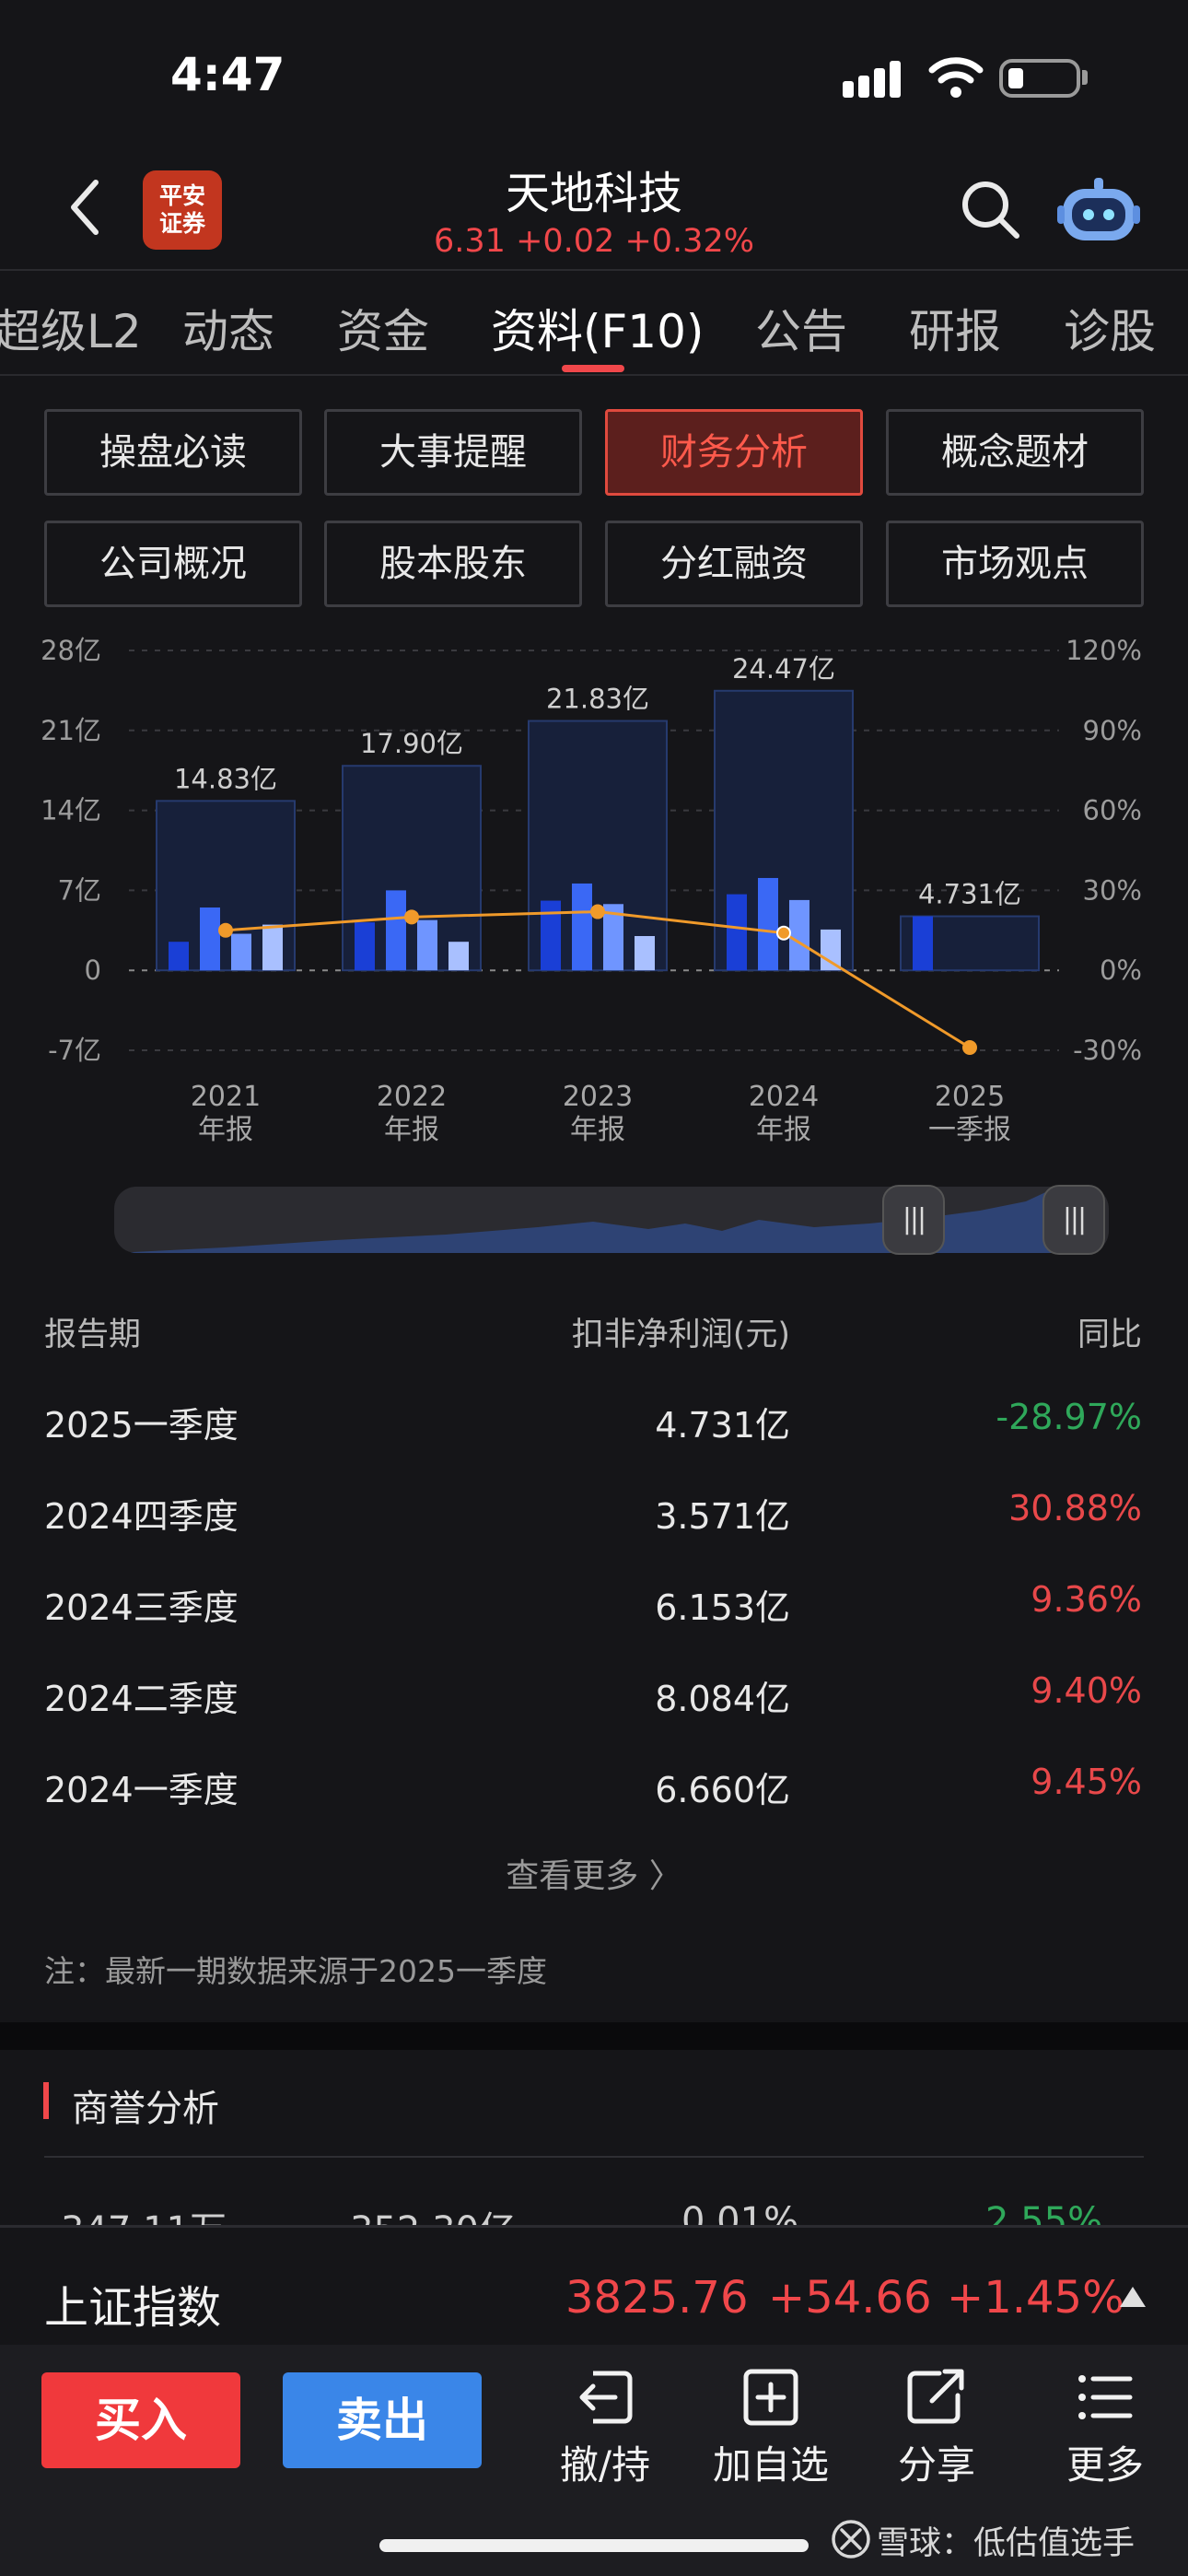 Image resolution: width=1188 pixels, height=2576 pixels. What do you see at coordinates (133, 2308) in the screenshot?
I see `index-name: 上证指数` at bounding box center [133, 2308].